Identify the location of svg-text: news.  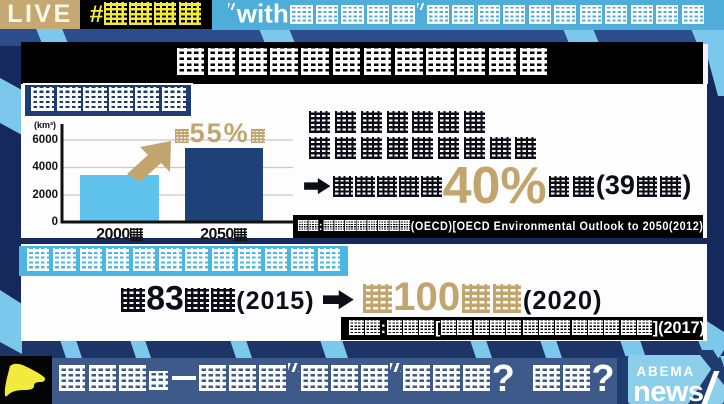
(668, 390).